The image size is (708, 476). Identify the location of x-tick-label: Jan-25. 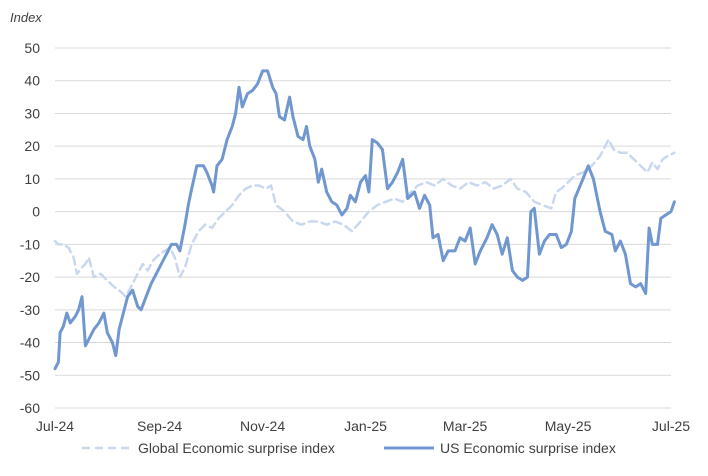
(365, 426).